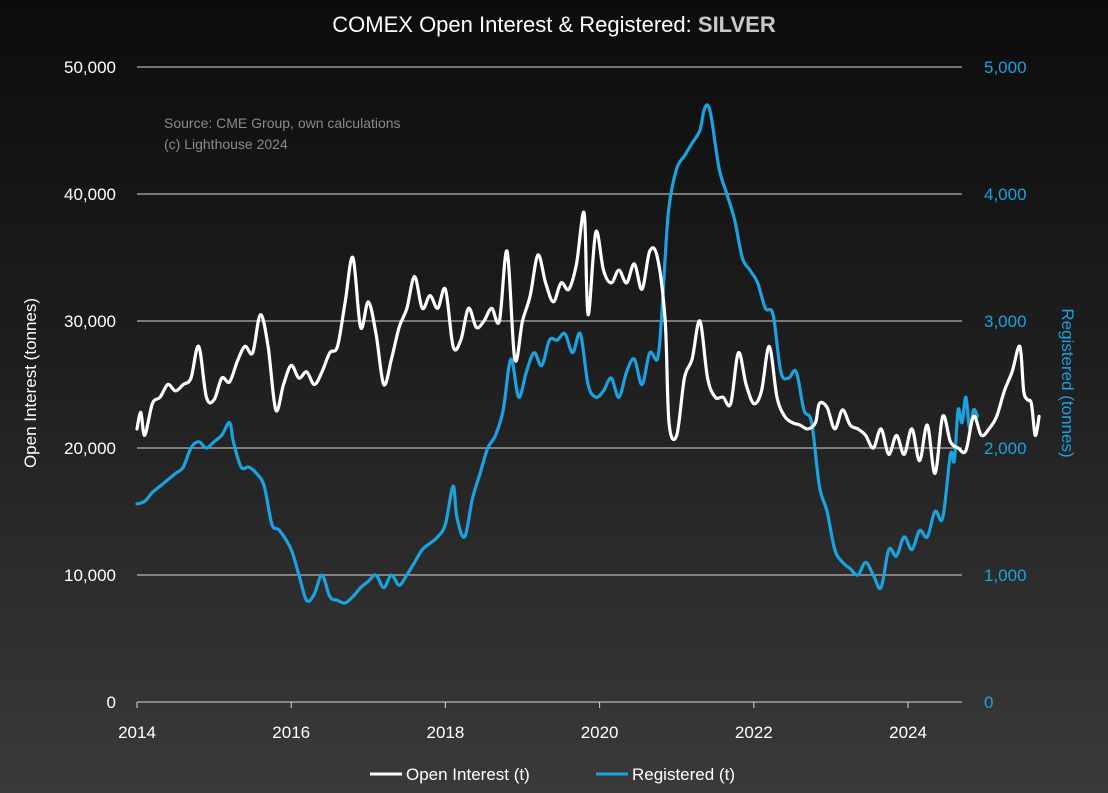  What do you see at coordinates (90, 385) in the screenshot?
I see `y-axis-left-ticks: 0 10,000 20,000 30,000 40,000 50,000` at bounding box center [90, 385].